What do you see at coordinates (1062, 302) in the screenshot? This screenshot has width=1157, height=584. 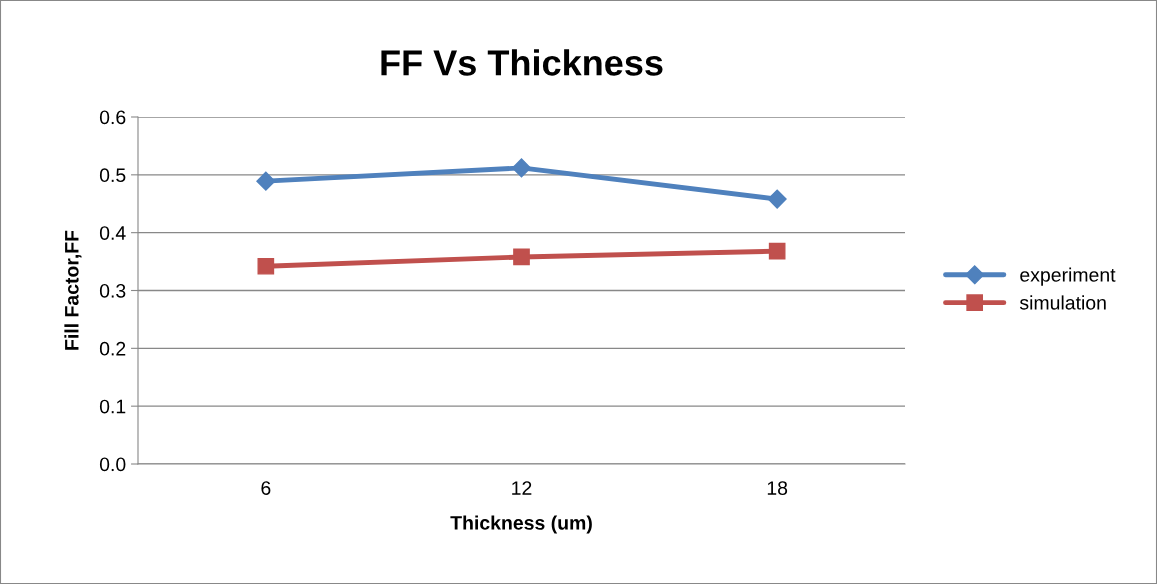 I see `legend-label: simulation` at bounding box center [1062, 302].